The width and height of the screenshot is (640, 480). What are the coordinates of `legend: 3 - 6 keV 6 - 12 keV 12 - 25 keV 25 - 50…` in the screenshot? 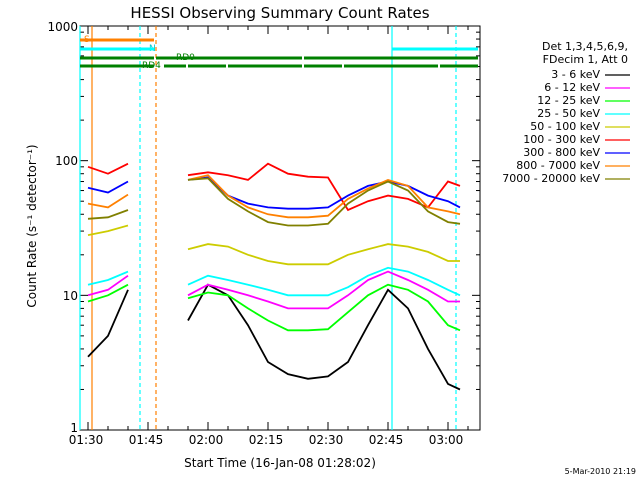 It's located at (566, 126).